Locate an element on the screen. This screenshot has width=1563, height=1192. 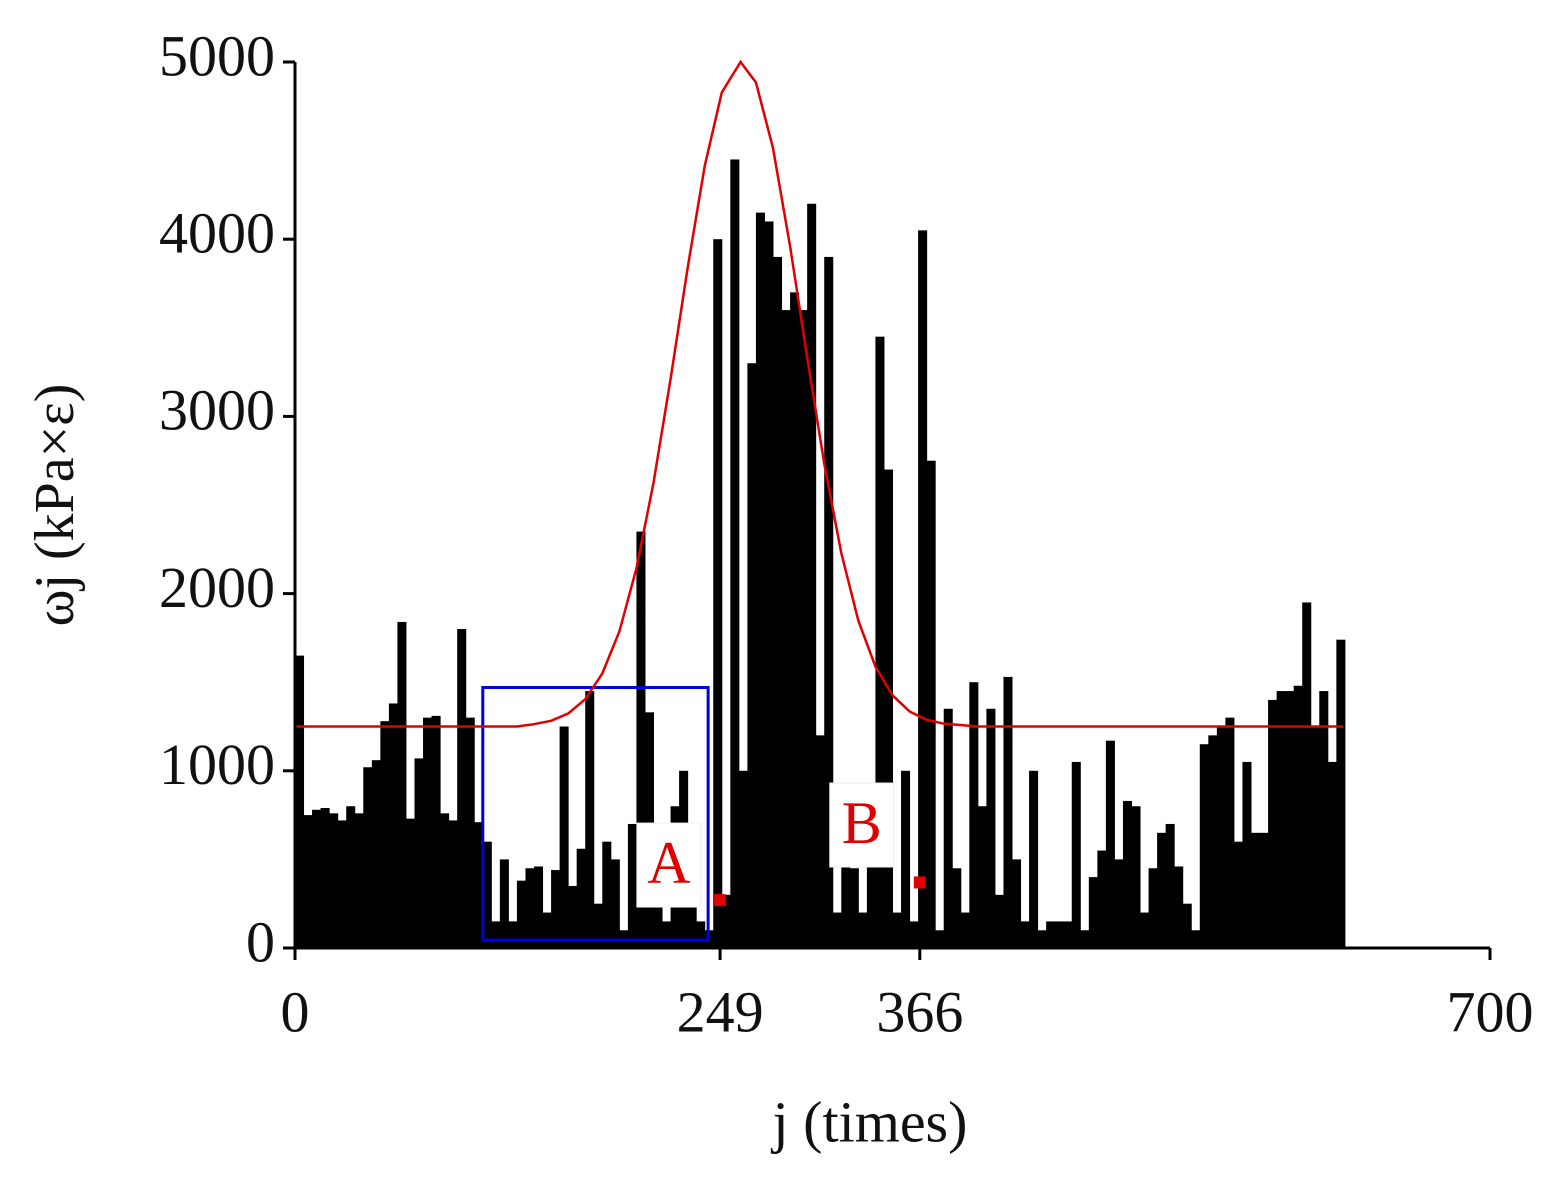
x-tick-label: 366 is located at coordinates (919, 1011).